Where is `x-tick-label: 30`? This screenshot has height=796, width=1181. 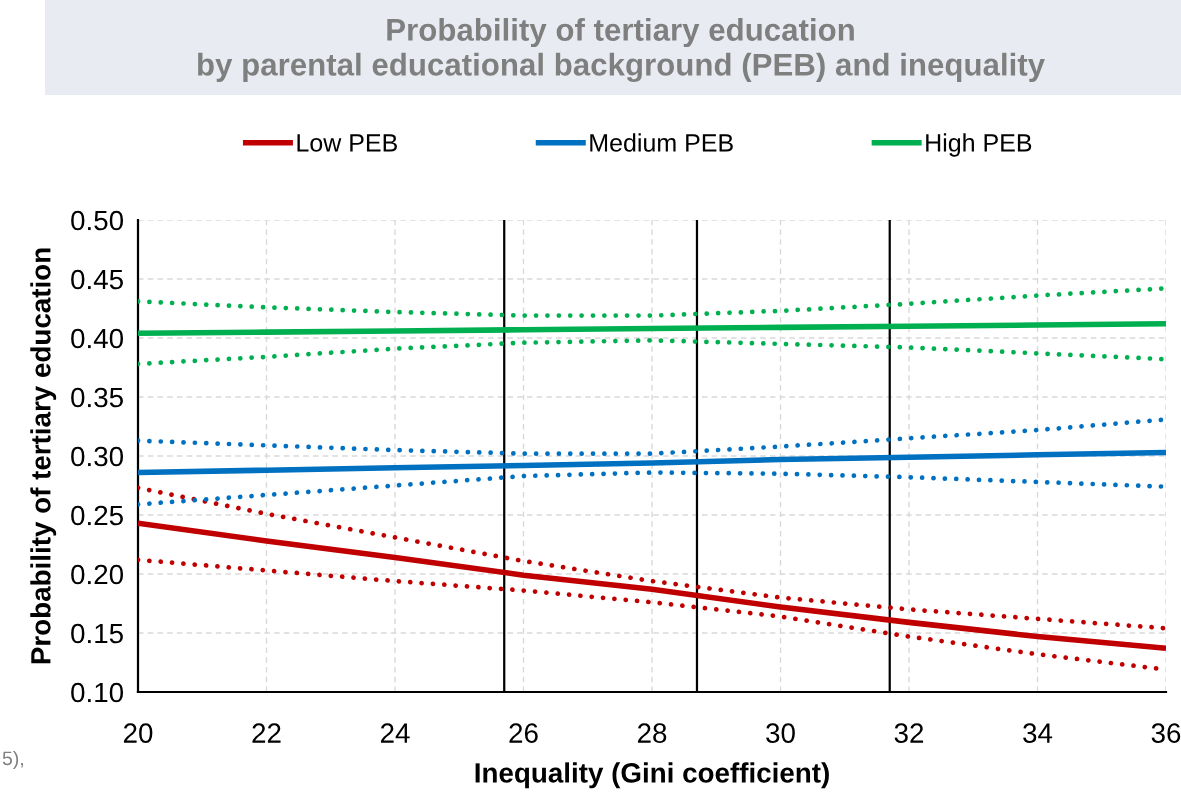
x-tick-label: 30 is located at coordinates (780, 733).